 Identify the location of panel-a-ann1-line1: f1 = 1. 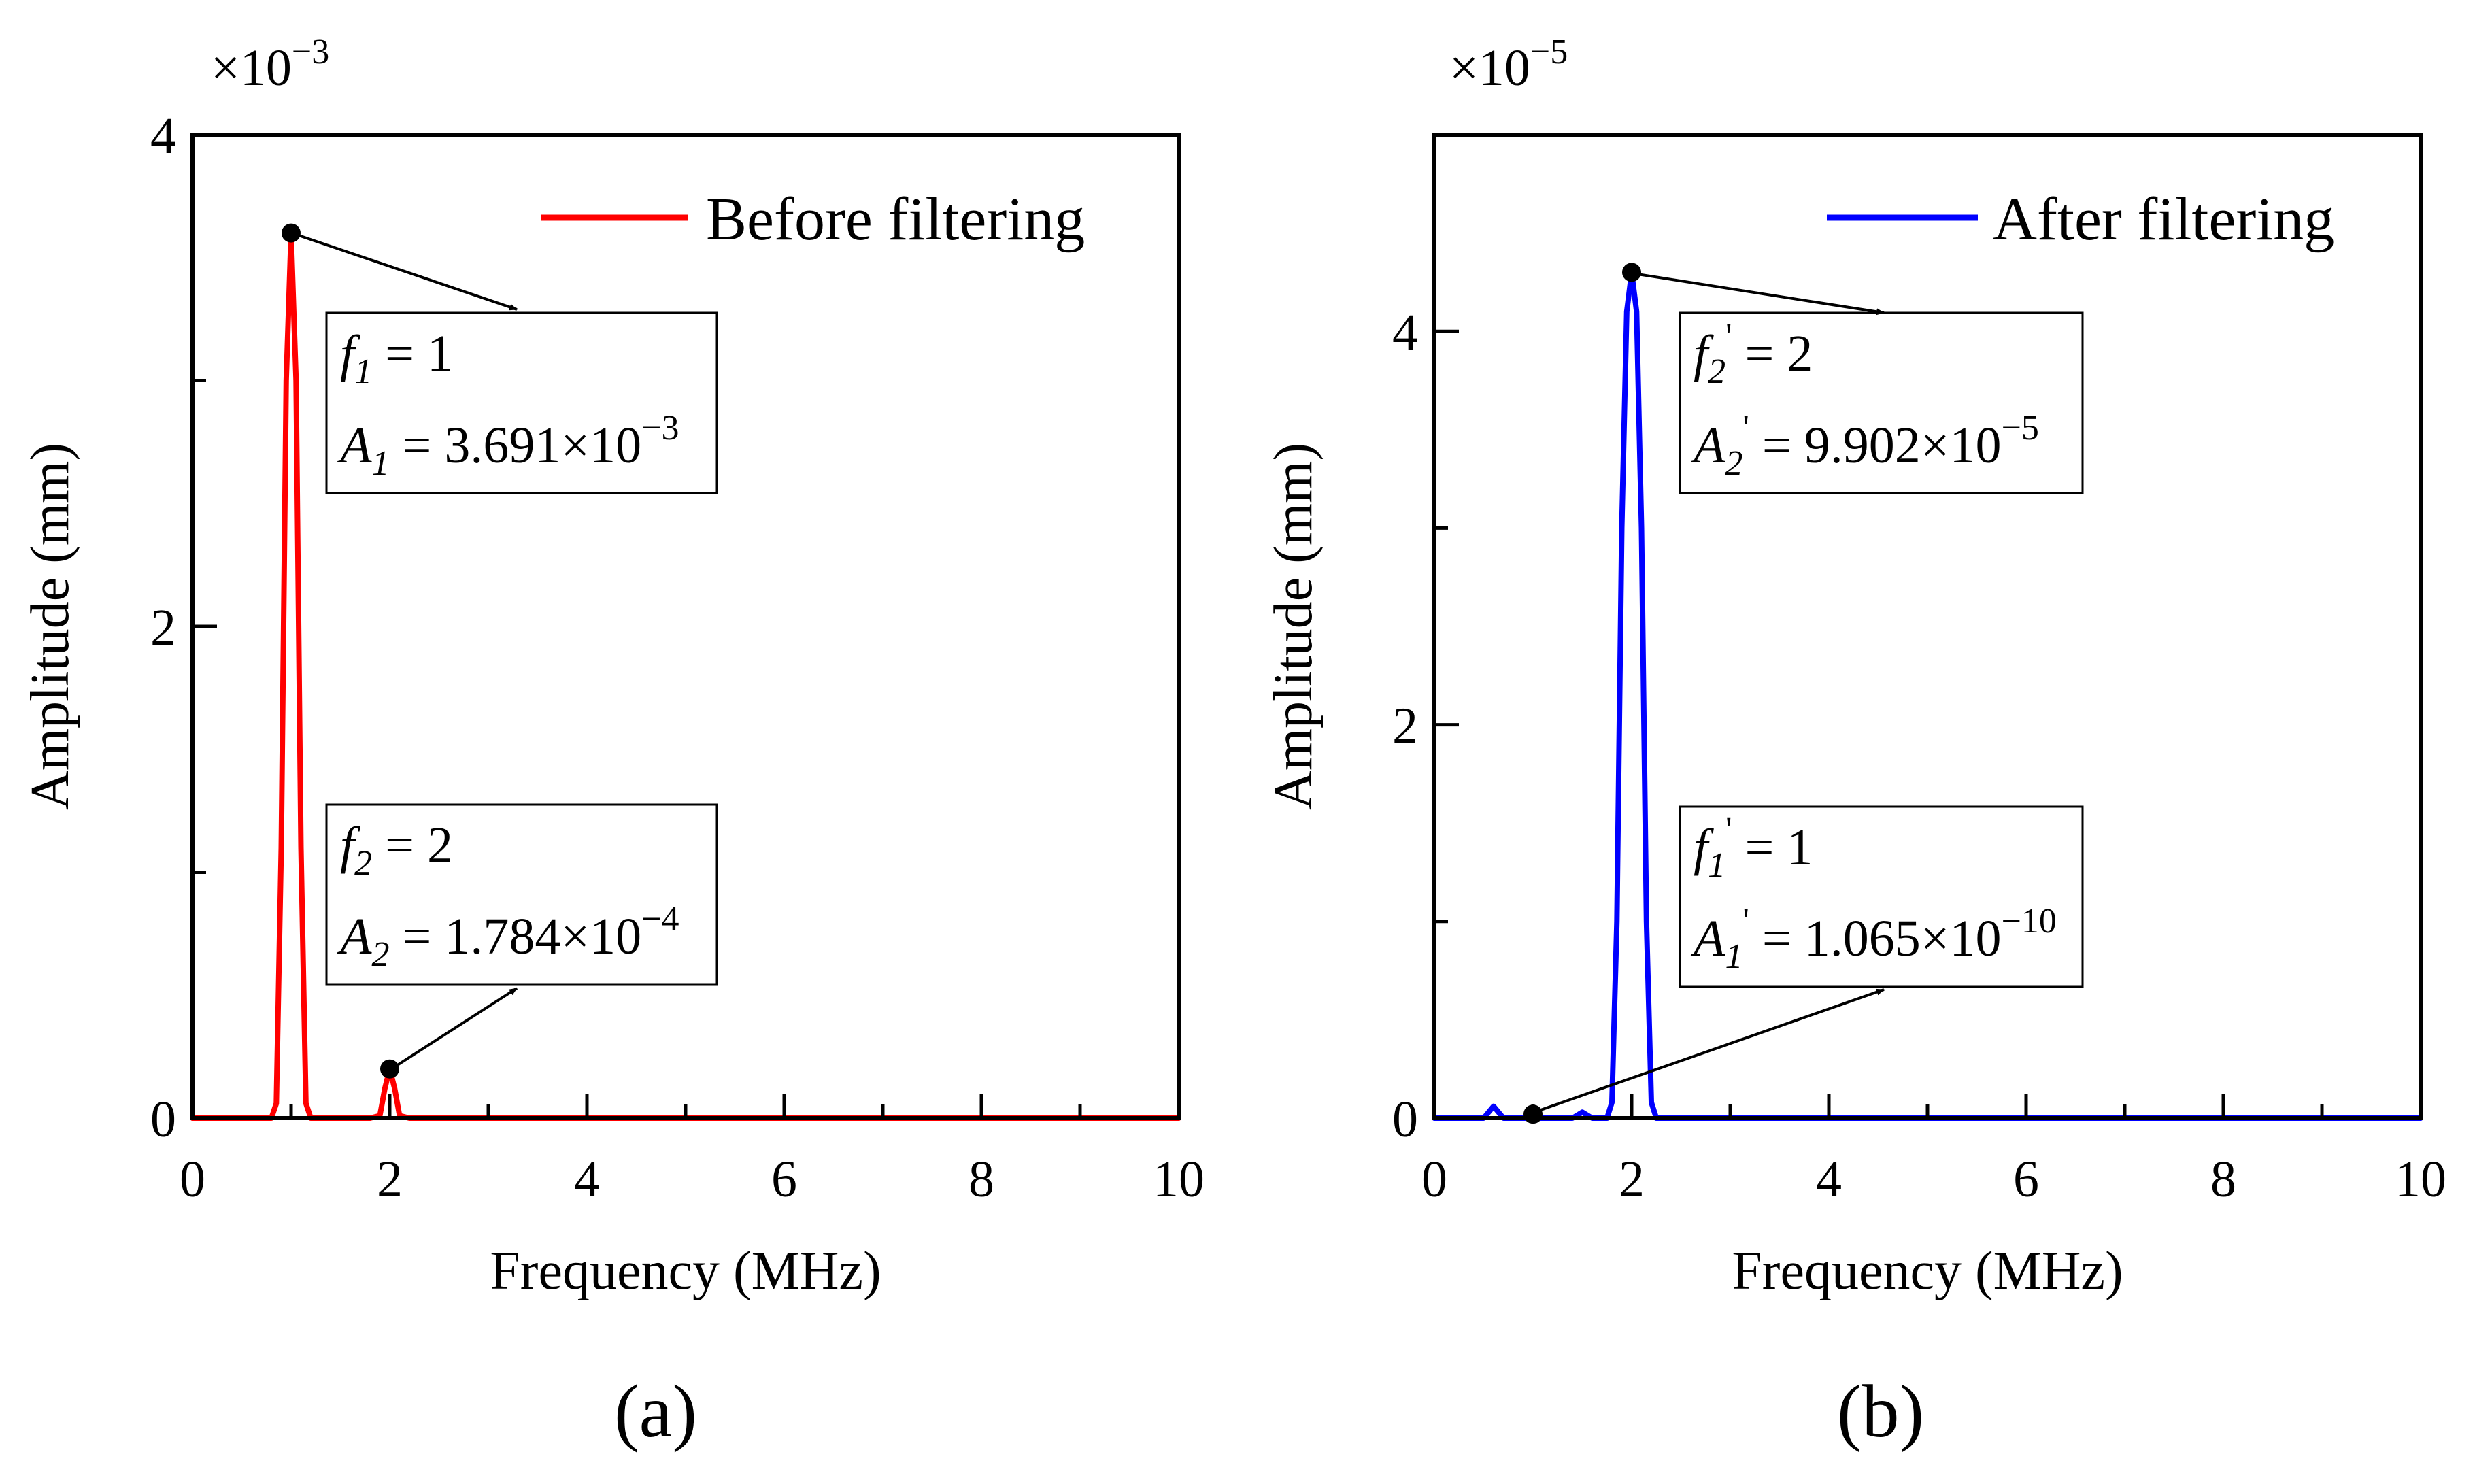
(396, 358).